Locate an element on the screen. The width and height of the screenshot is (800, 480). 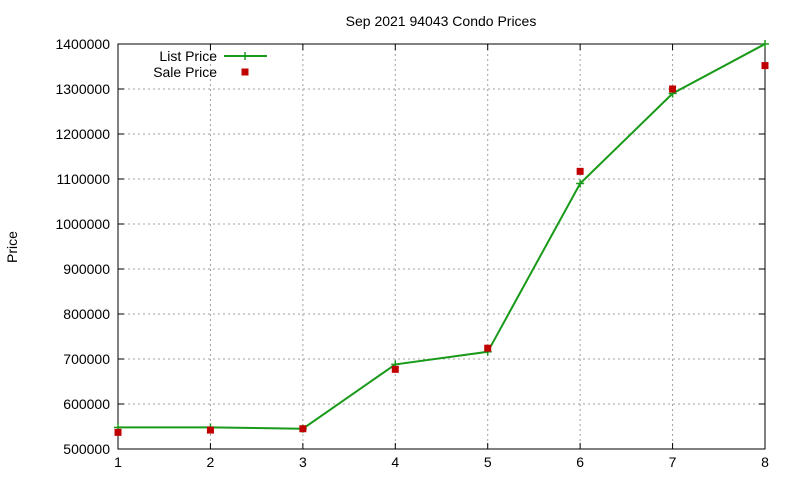
y-axis-label: Price is located at coordinates (12, 247).